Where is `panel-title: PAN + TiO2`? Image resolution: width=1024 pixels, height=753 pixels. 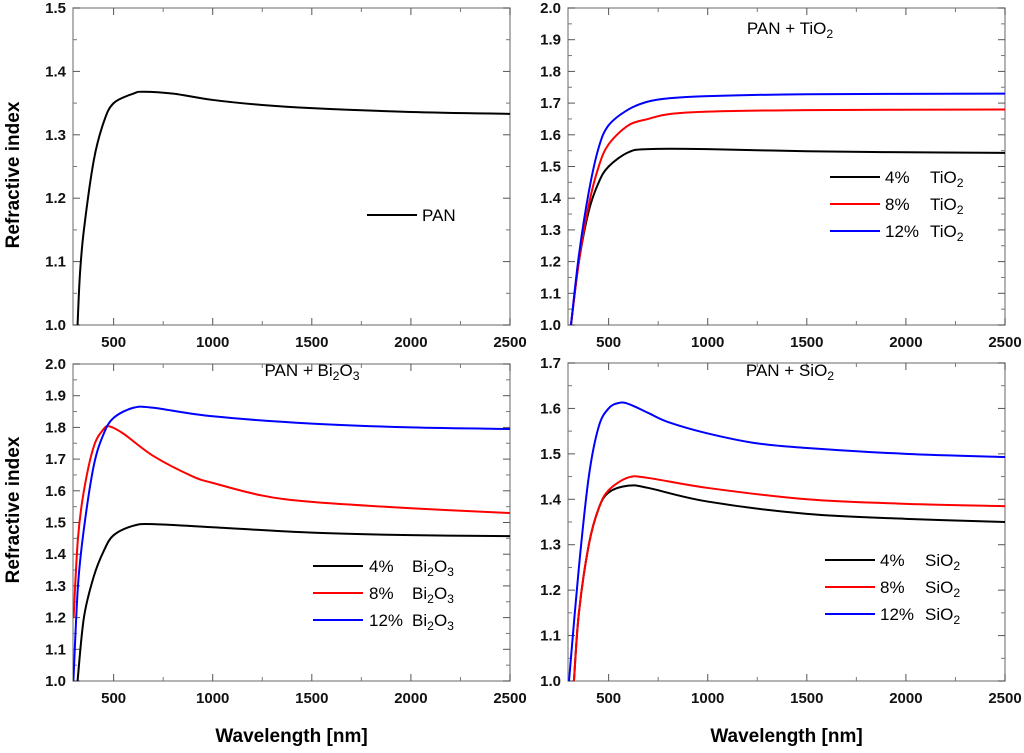 panel-title: PAN + TiO2 is located at coordinates (790, 30).